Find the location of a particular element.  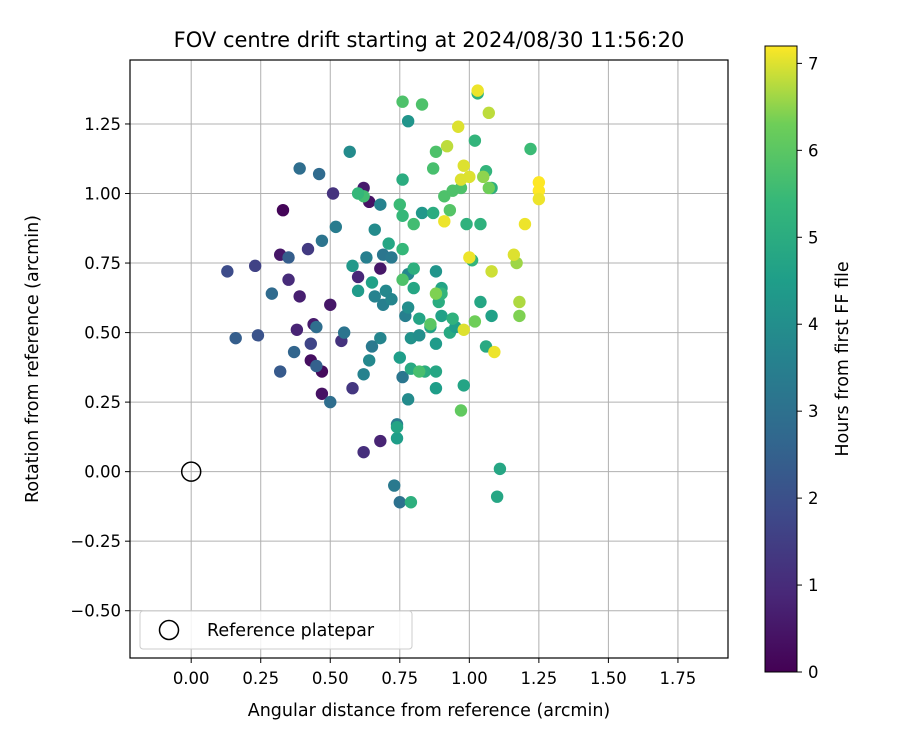

y-tick-label: 0.00 is located at coordinates (102, 472).